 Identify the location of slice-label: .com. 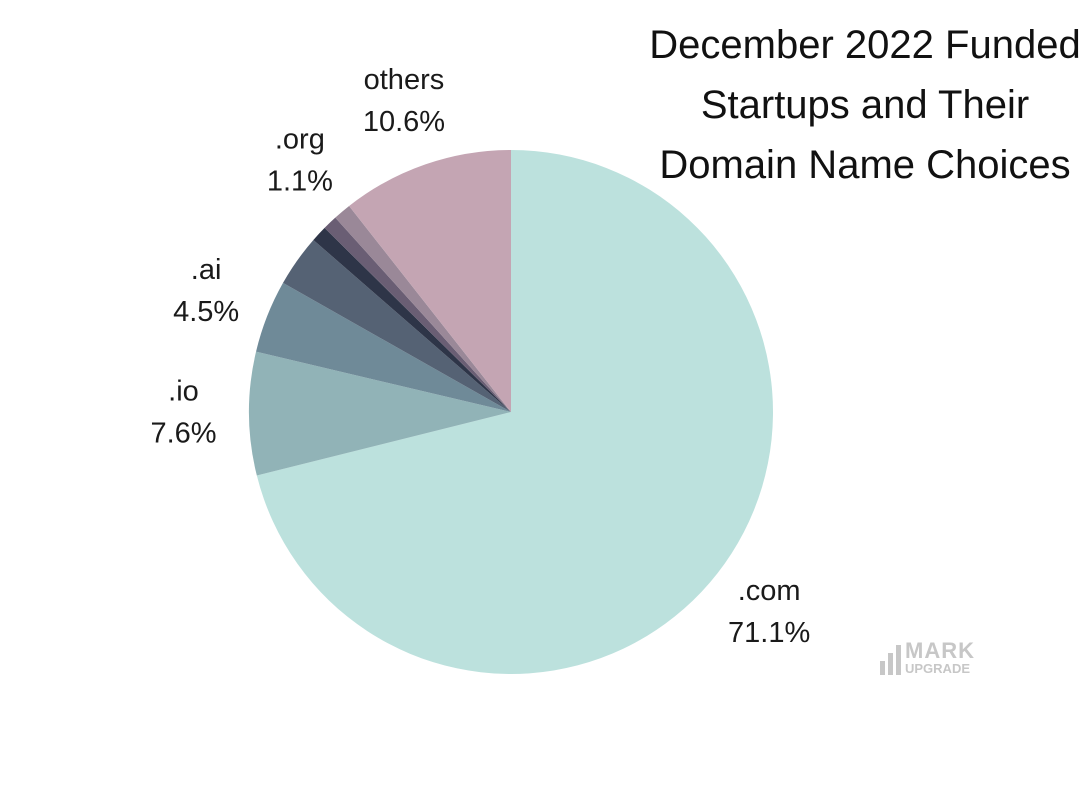
(769, 591).